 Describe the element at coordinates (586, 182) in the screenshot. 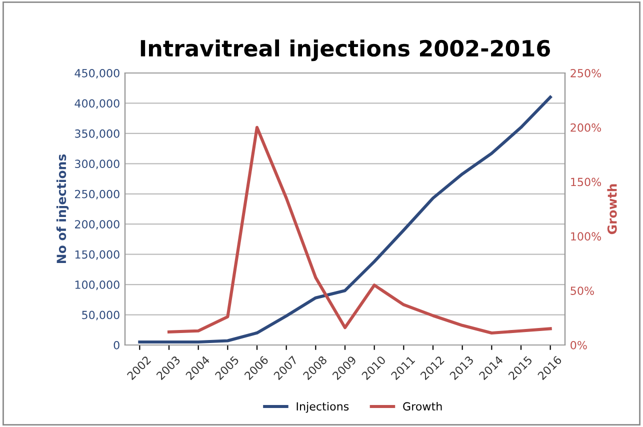

I see `y2-tick-label: 150%` at that location.